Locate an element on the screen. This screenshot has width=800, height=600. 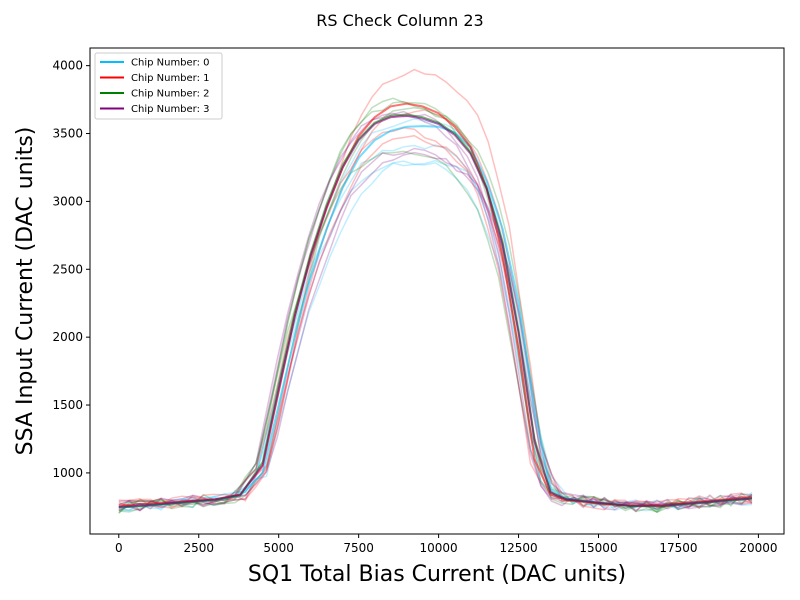
y-ticks: 1000 1500 2000 2500 3000 3500 4000 is located at coordinates (71, 269).